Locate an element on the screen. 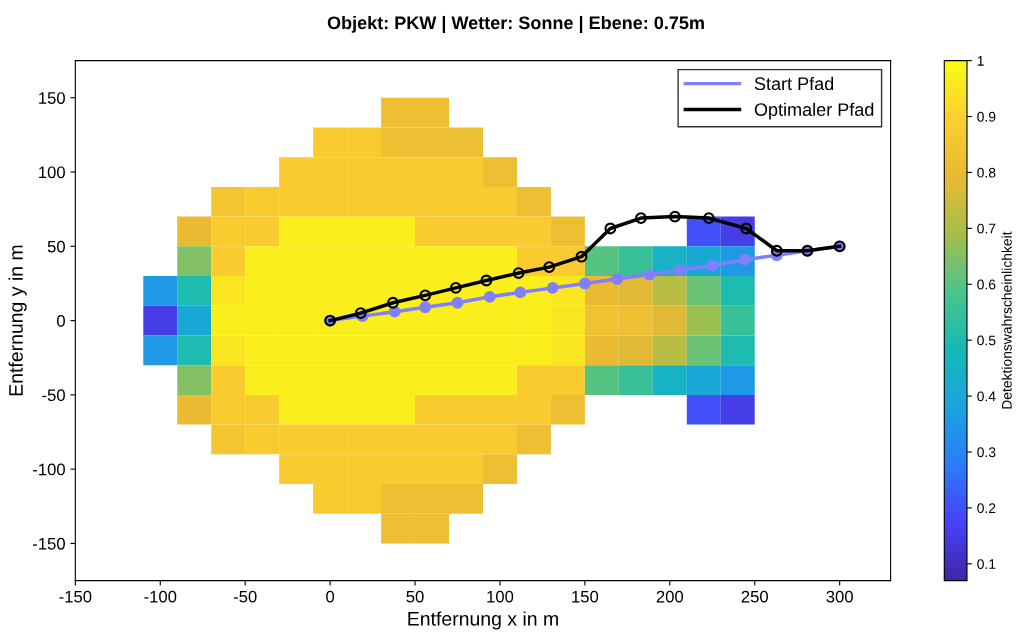  x-tick-label: -100 is located at coordinates (160, 596).